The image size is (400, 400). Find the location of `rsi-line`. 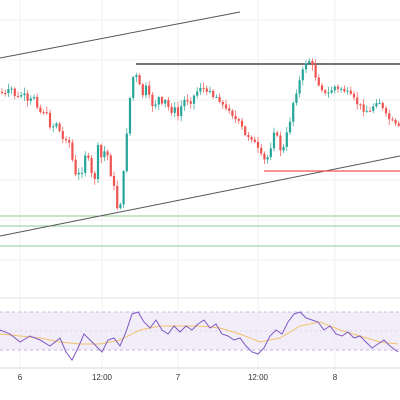

rsi-line is located at coordinates (199, 336).